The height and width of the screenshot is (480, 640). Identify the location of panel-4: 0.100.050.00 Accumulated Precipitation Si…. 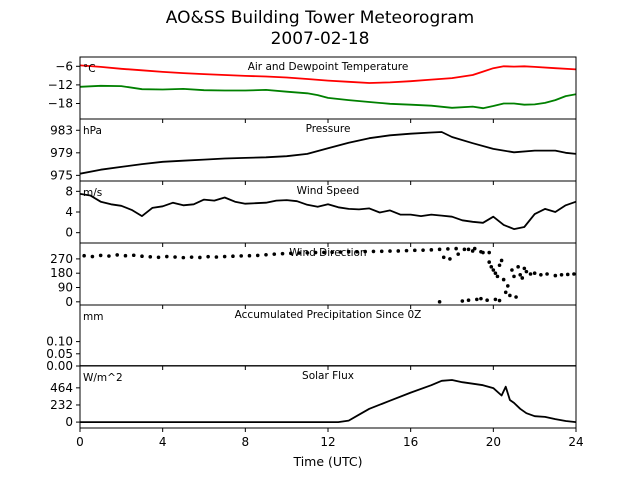
(311, 338).